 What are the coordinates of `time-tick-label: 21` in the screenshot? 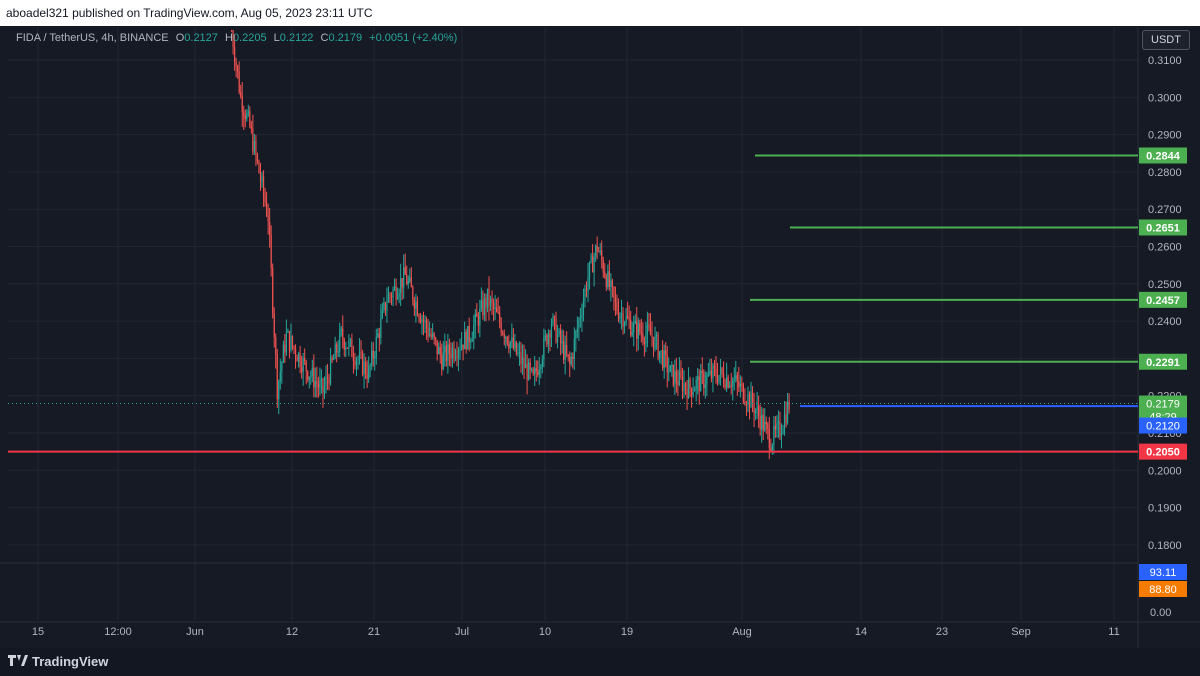 It's located at (374, 632).